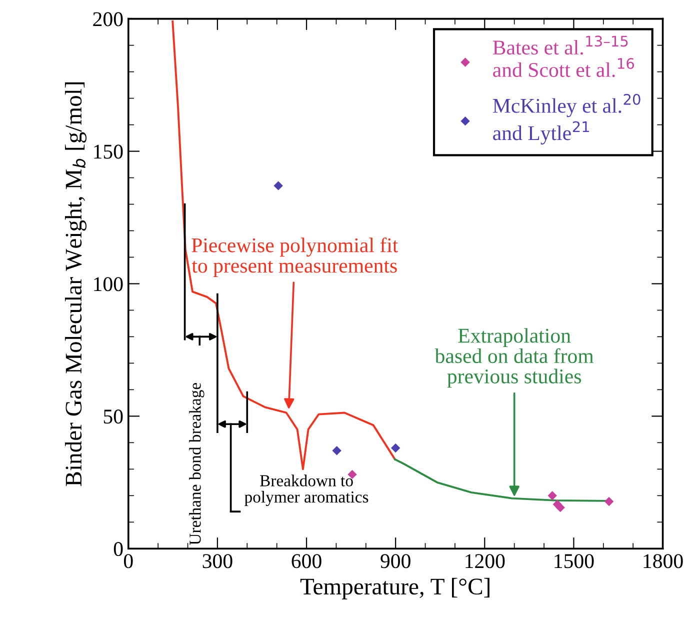 The width and height of the screenshot is (694, 627). What do you see at coordinates (395, 589) in the screenshot?
I see `x-axis-title: Temperature, T [°C]` at bounding box center [395, 589].